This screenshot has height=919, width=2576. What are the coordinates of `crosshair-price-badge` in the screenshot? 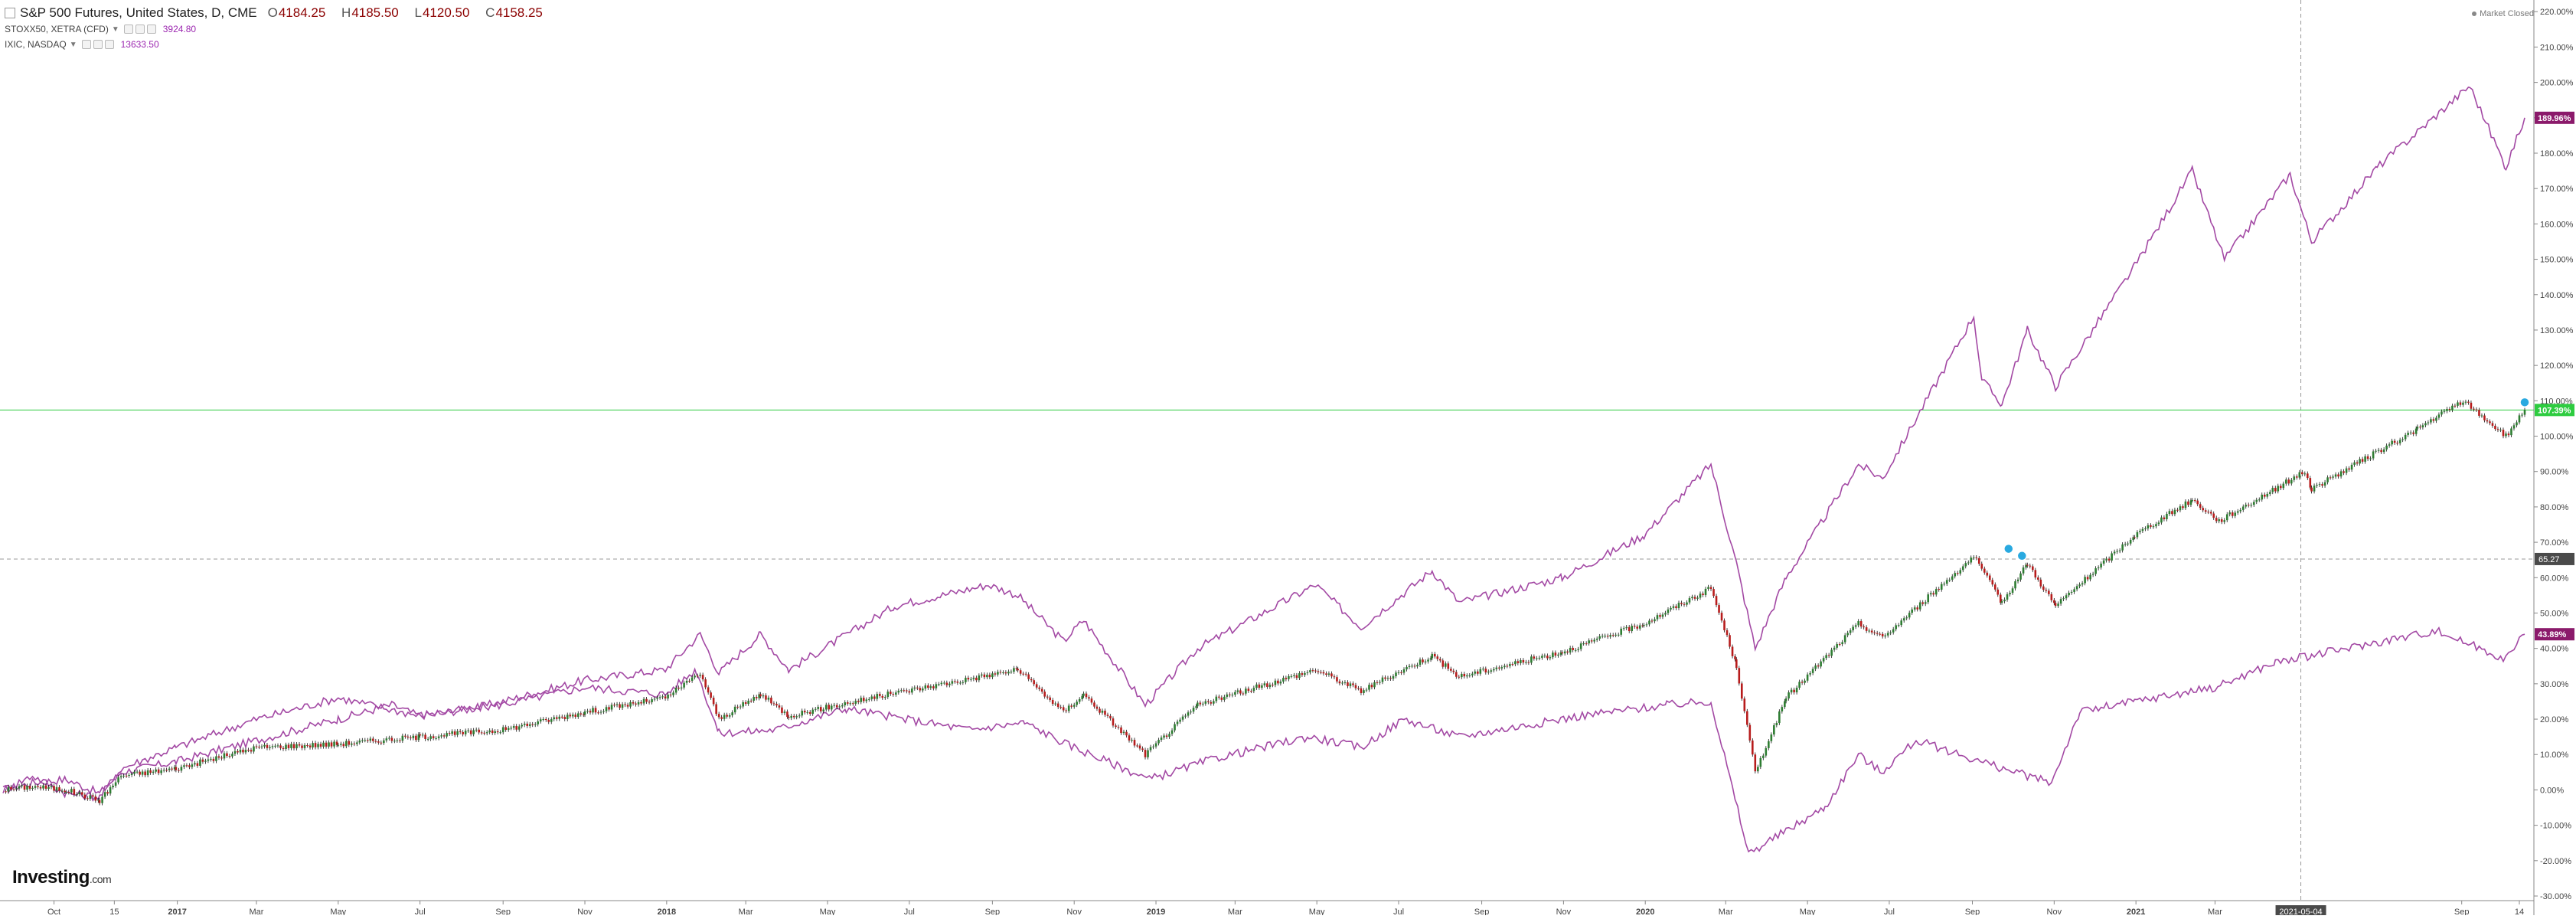 It's located at (2554, 559).